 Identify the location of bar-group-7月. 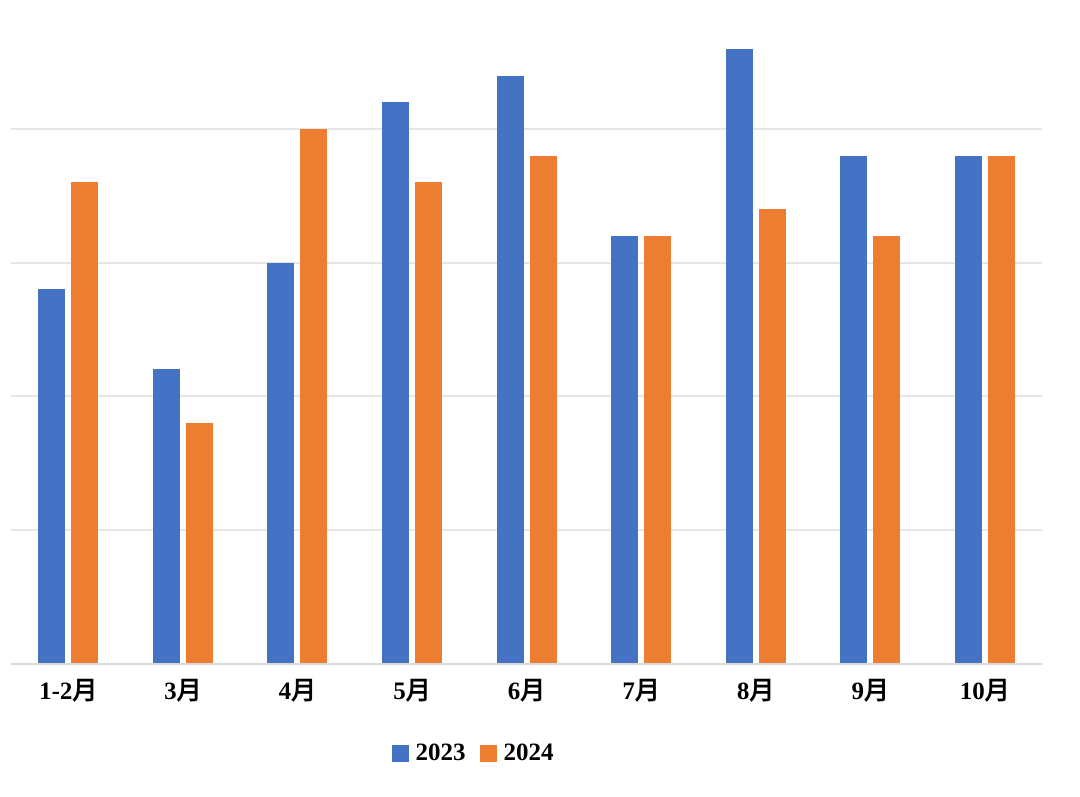
(641, 331).